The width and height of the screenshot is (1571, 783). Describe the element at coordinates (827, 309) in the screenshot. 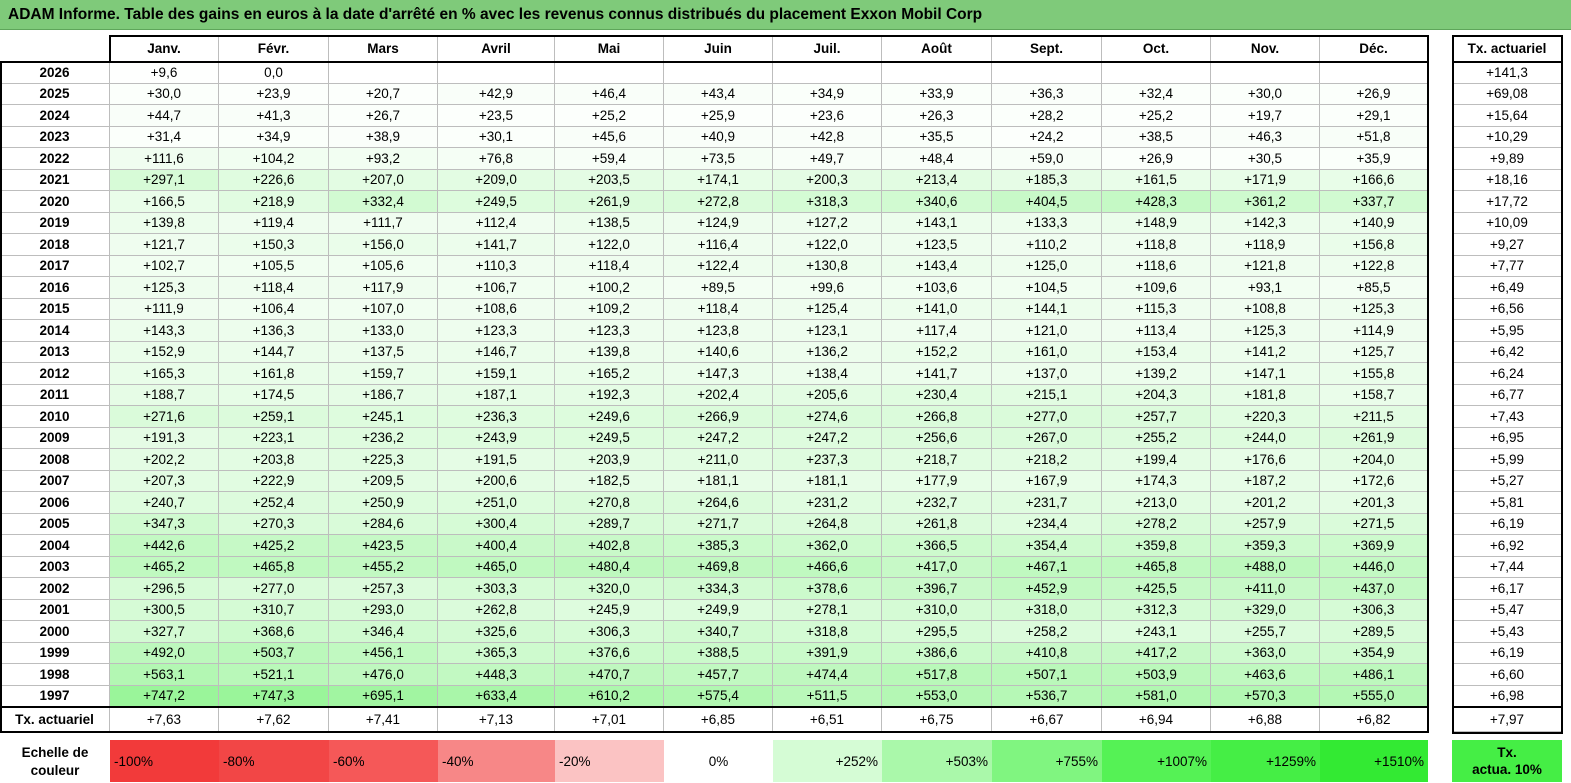

I see `gain-cell: +125,4` at that location.